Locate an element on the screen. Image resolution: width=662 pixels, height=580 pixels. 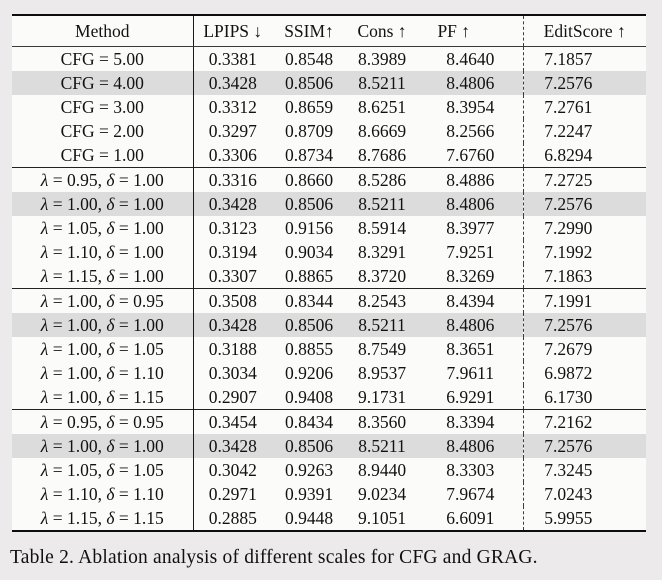
value-cell: 8.4640 is located at coordinates (470, 59).